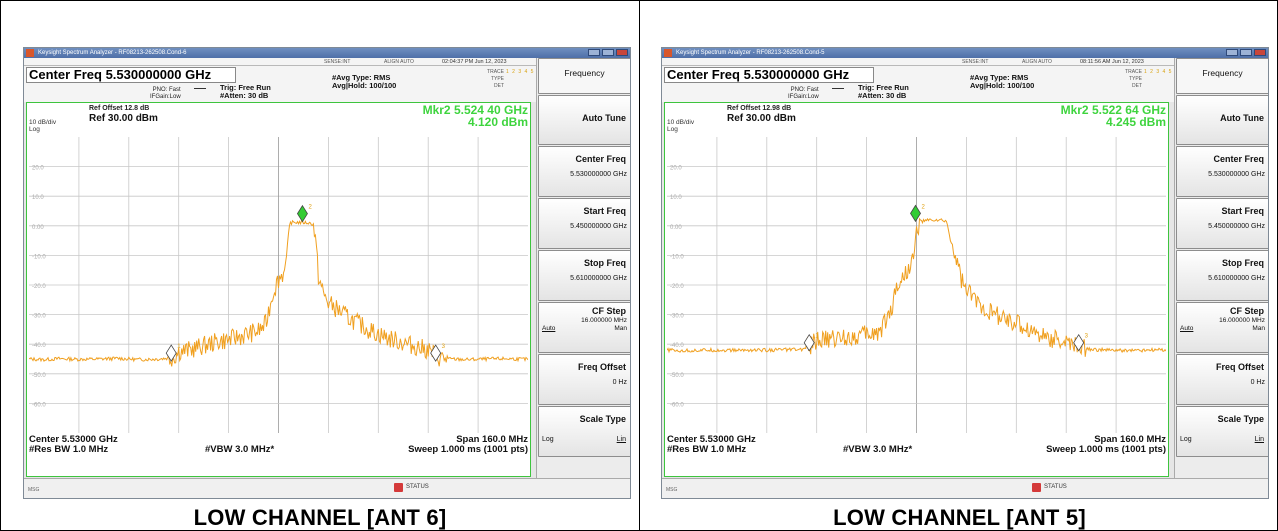 The width and height of the screenshot is (1278, 531). What do you see at coordinates (240, 449) in the screenshot?
I see `vbw-label: #VBW 3.0 MHz*` at bounding box center [240, 449].